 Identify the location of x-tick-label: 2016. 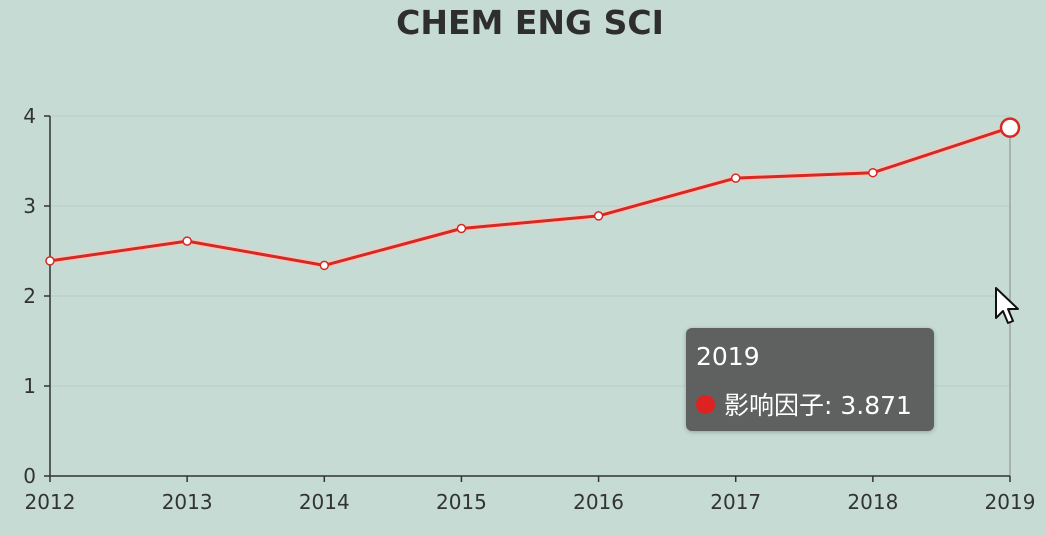
(598, 502).